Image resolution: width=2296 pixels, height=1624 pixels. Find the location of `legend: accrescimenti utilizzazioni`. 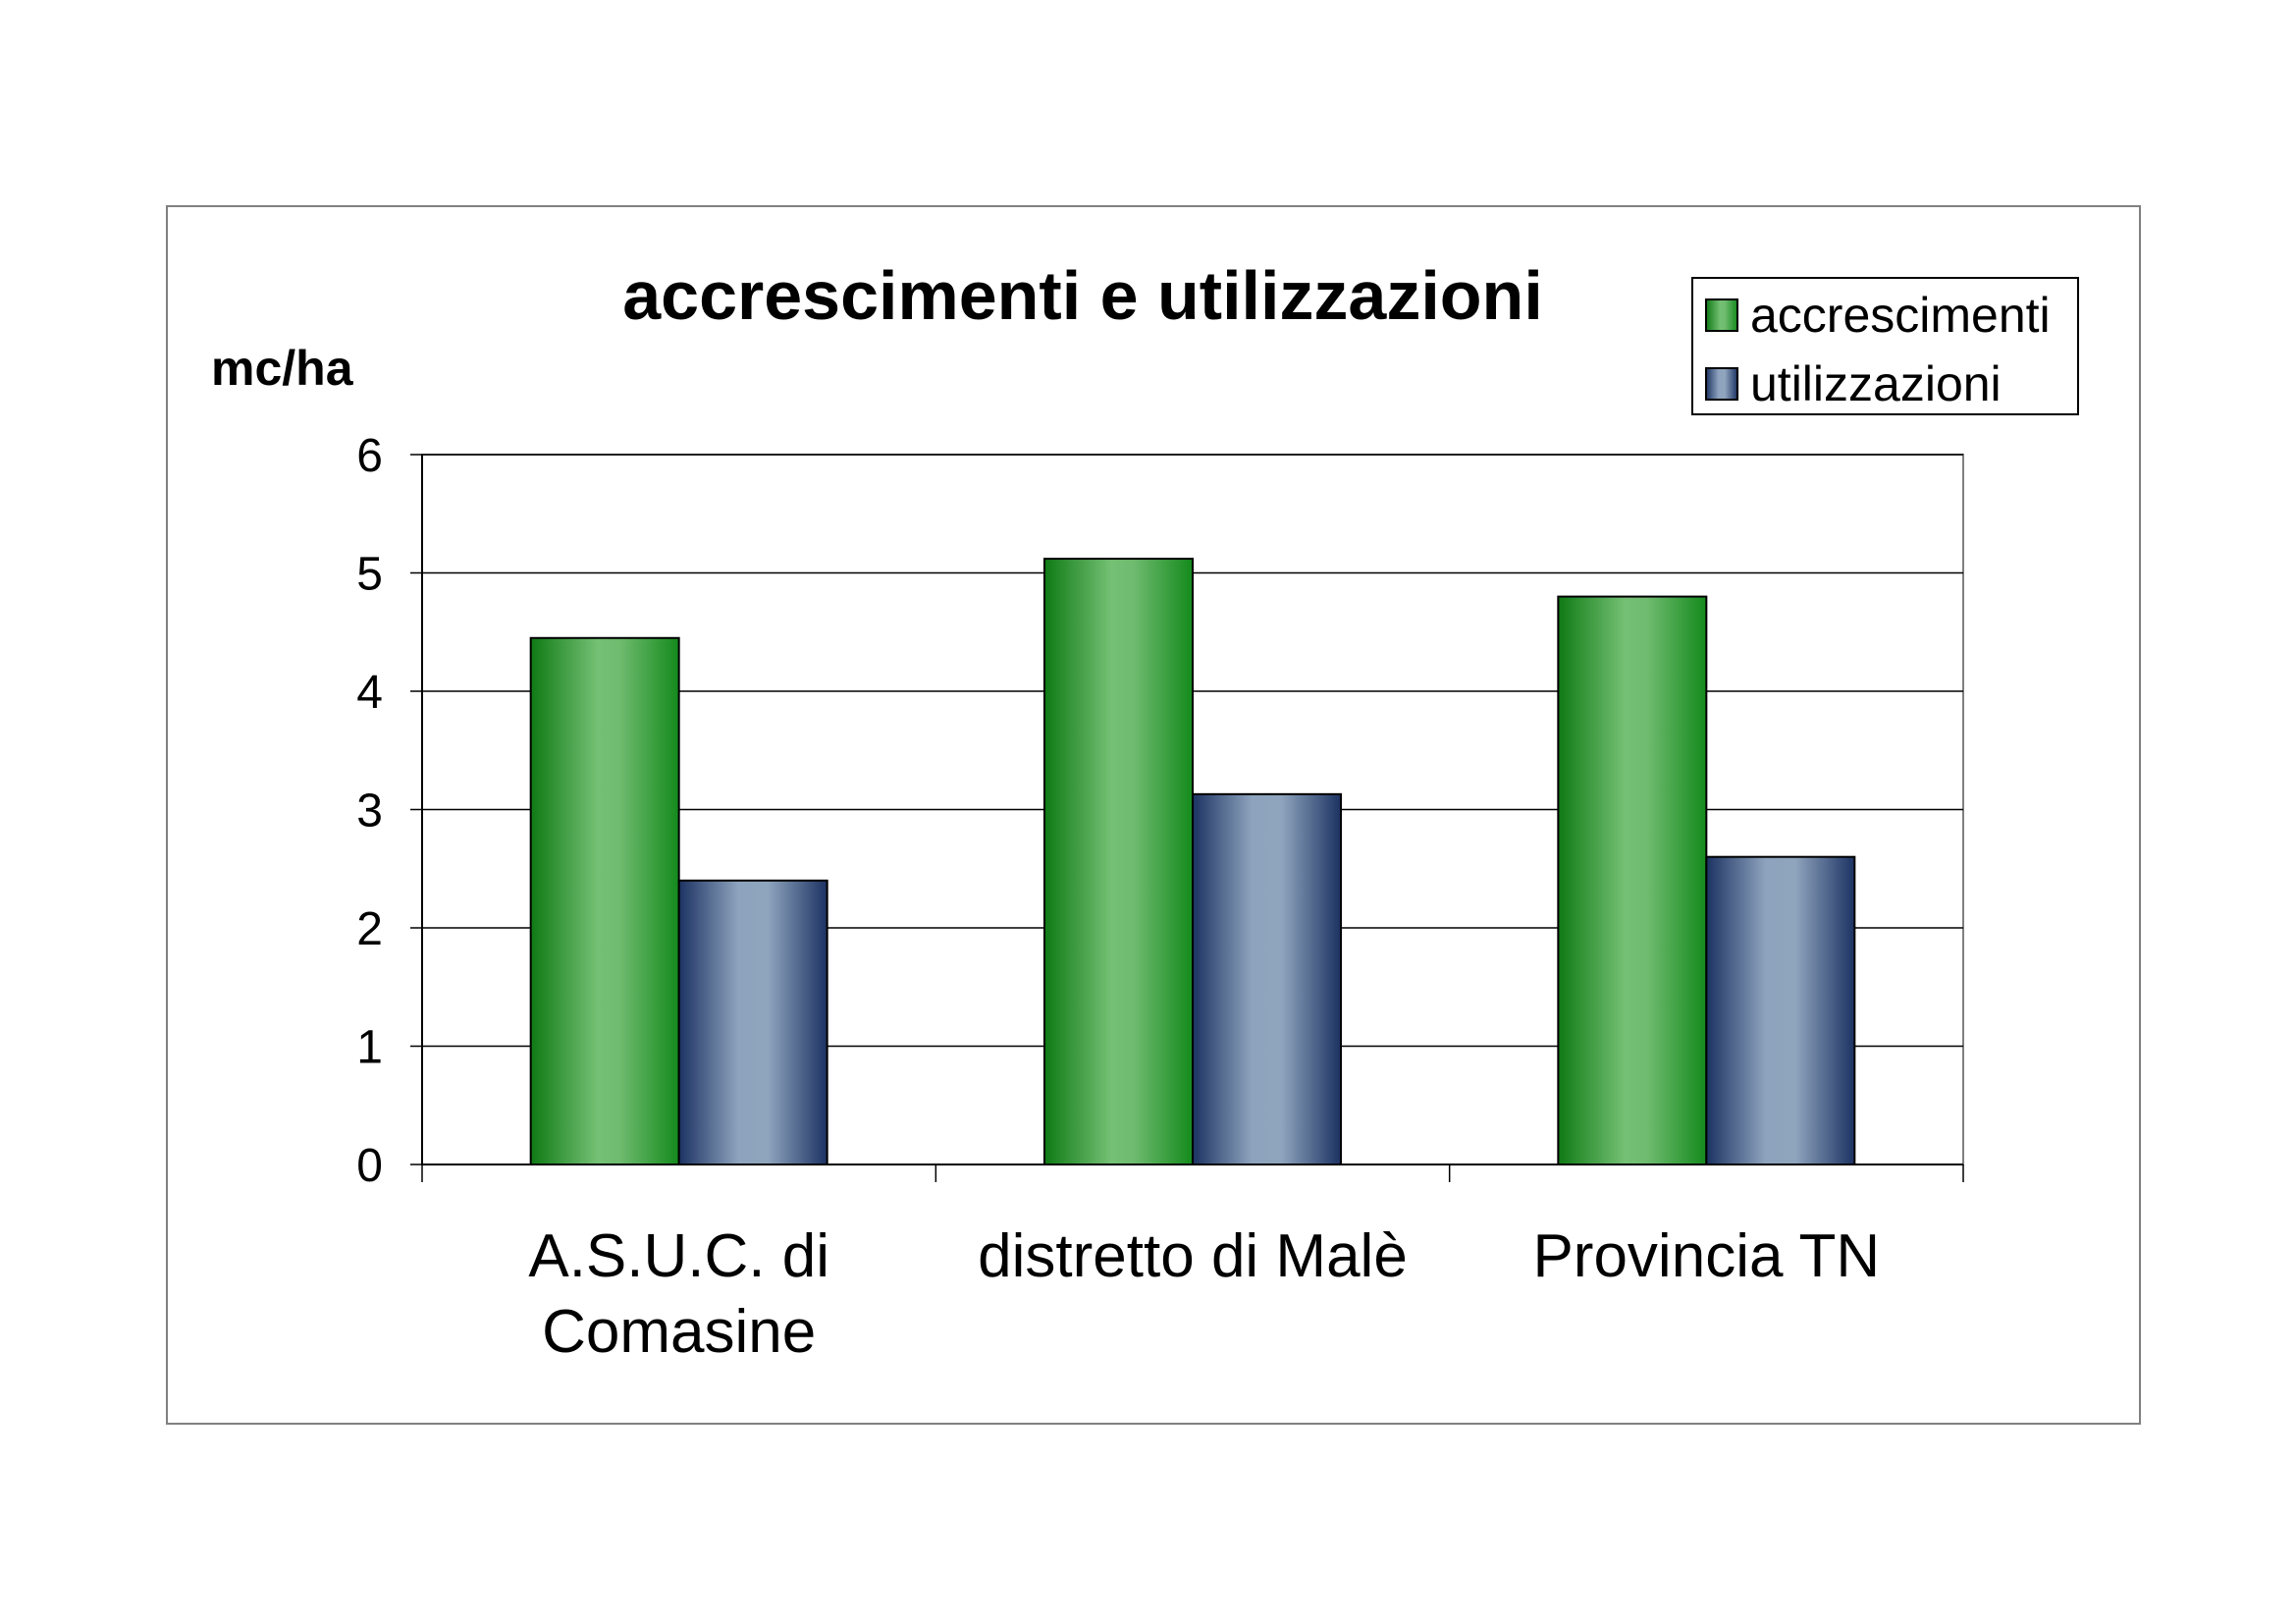

legend: accrescimenti utilizzazioni is located at coordinates (1885, 346).